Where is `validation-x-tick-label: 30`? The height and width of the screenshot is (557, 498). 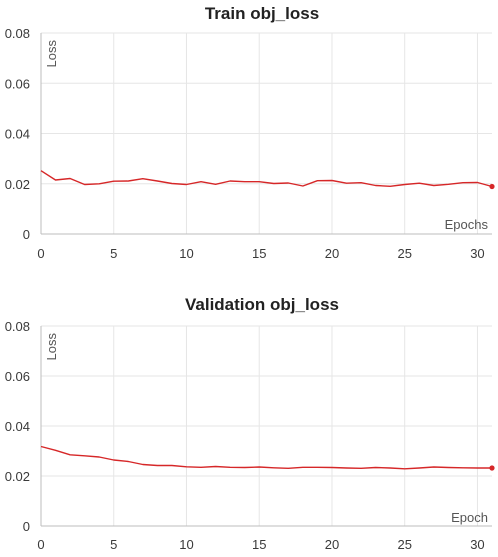
validation-x-tick-label: 30 is located at coordinates (477, 544).